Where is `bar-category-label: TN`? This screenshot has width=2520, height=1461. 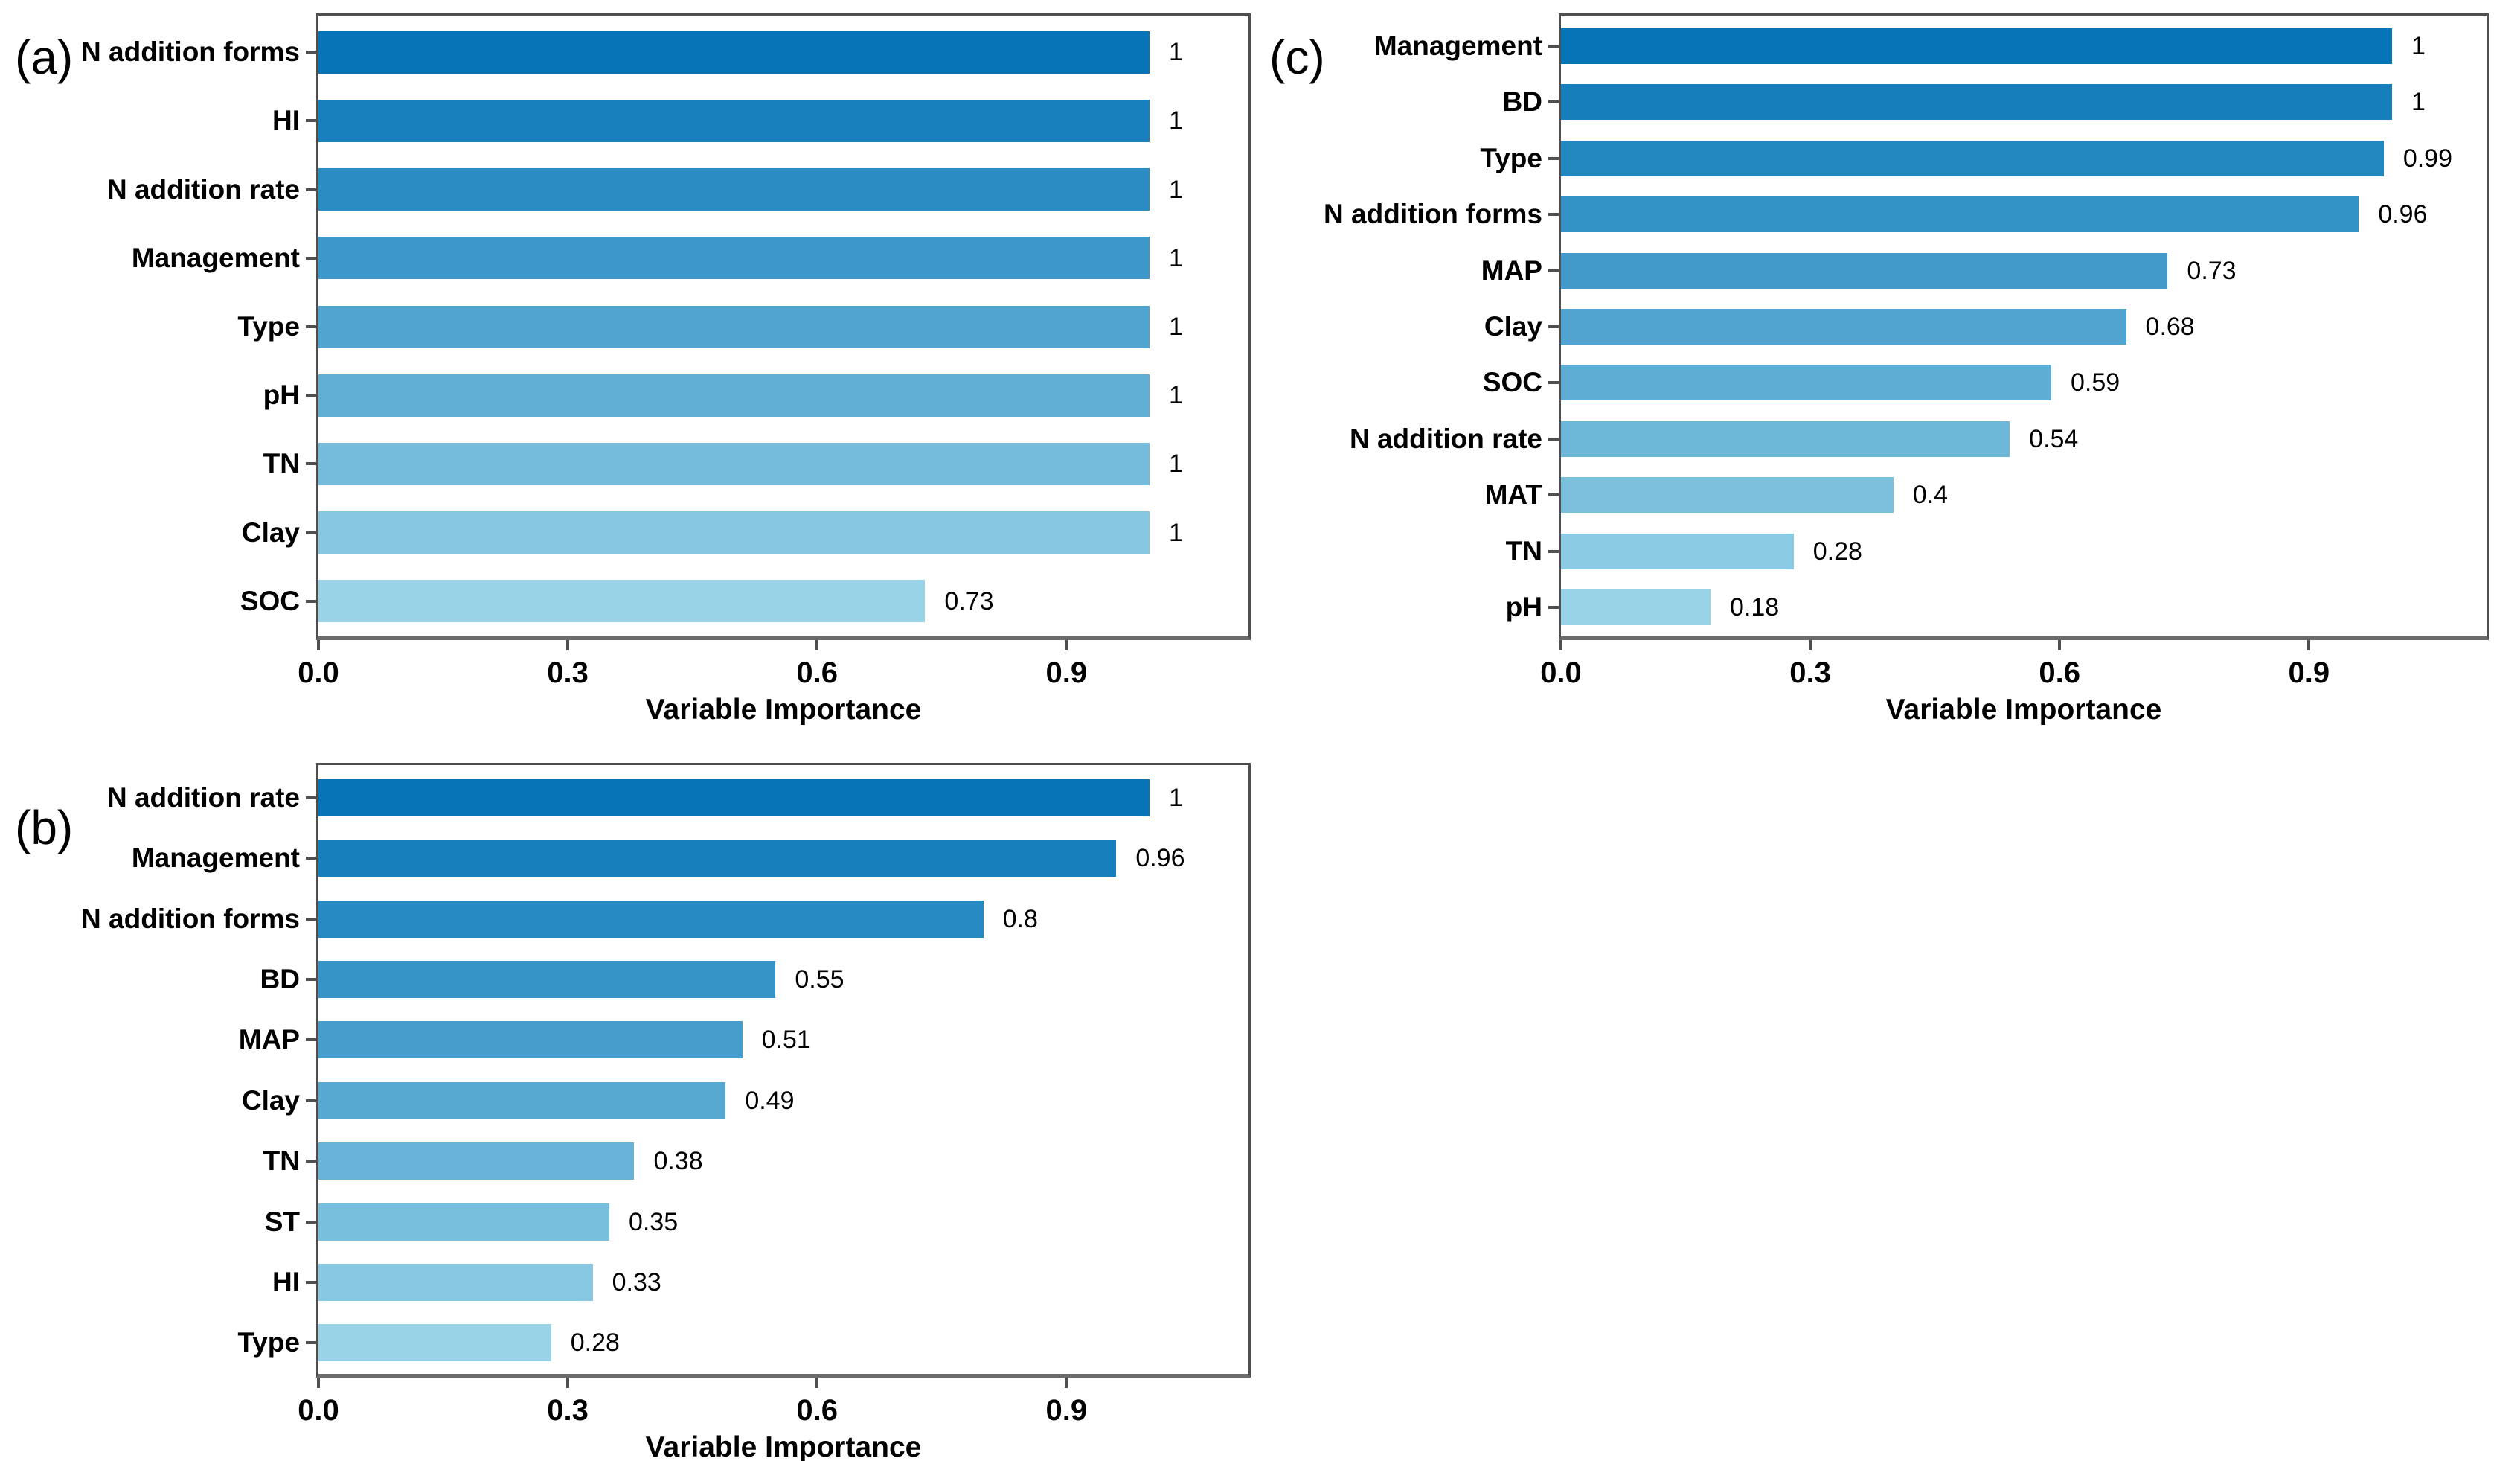 bar-category-label: TN is located at coordinates (281, 463).